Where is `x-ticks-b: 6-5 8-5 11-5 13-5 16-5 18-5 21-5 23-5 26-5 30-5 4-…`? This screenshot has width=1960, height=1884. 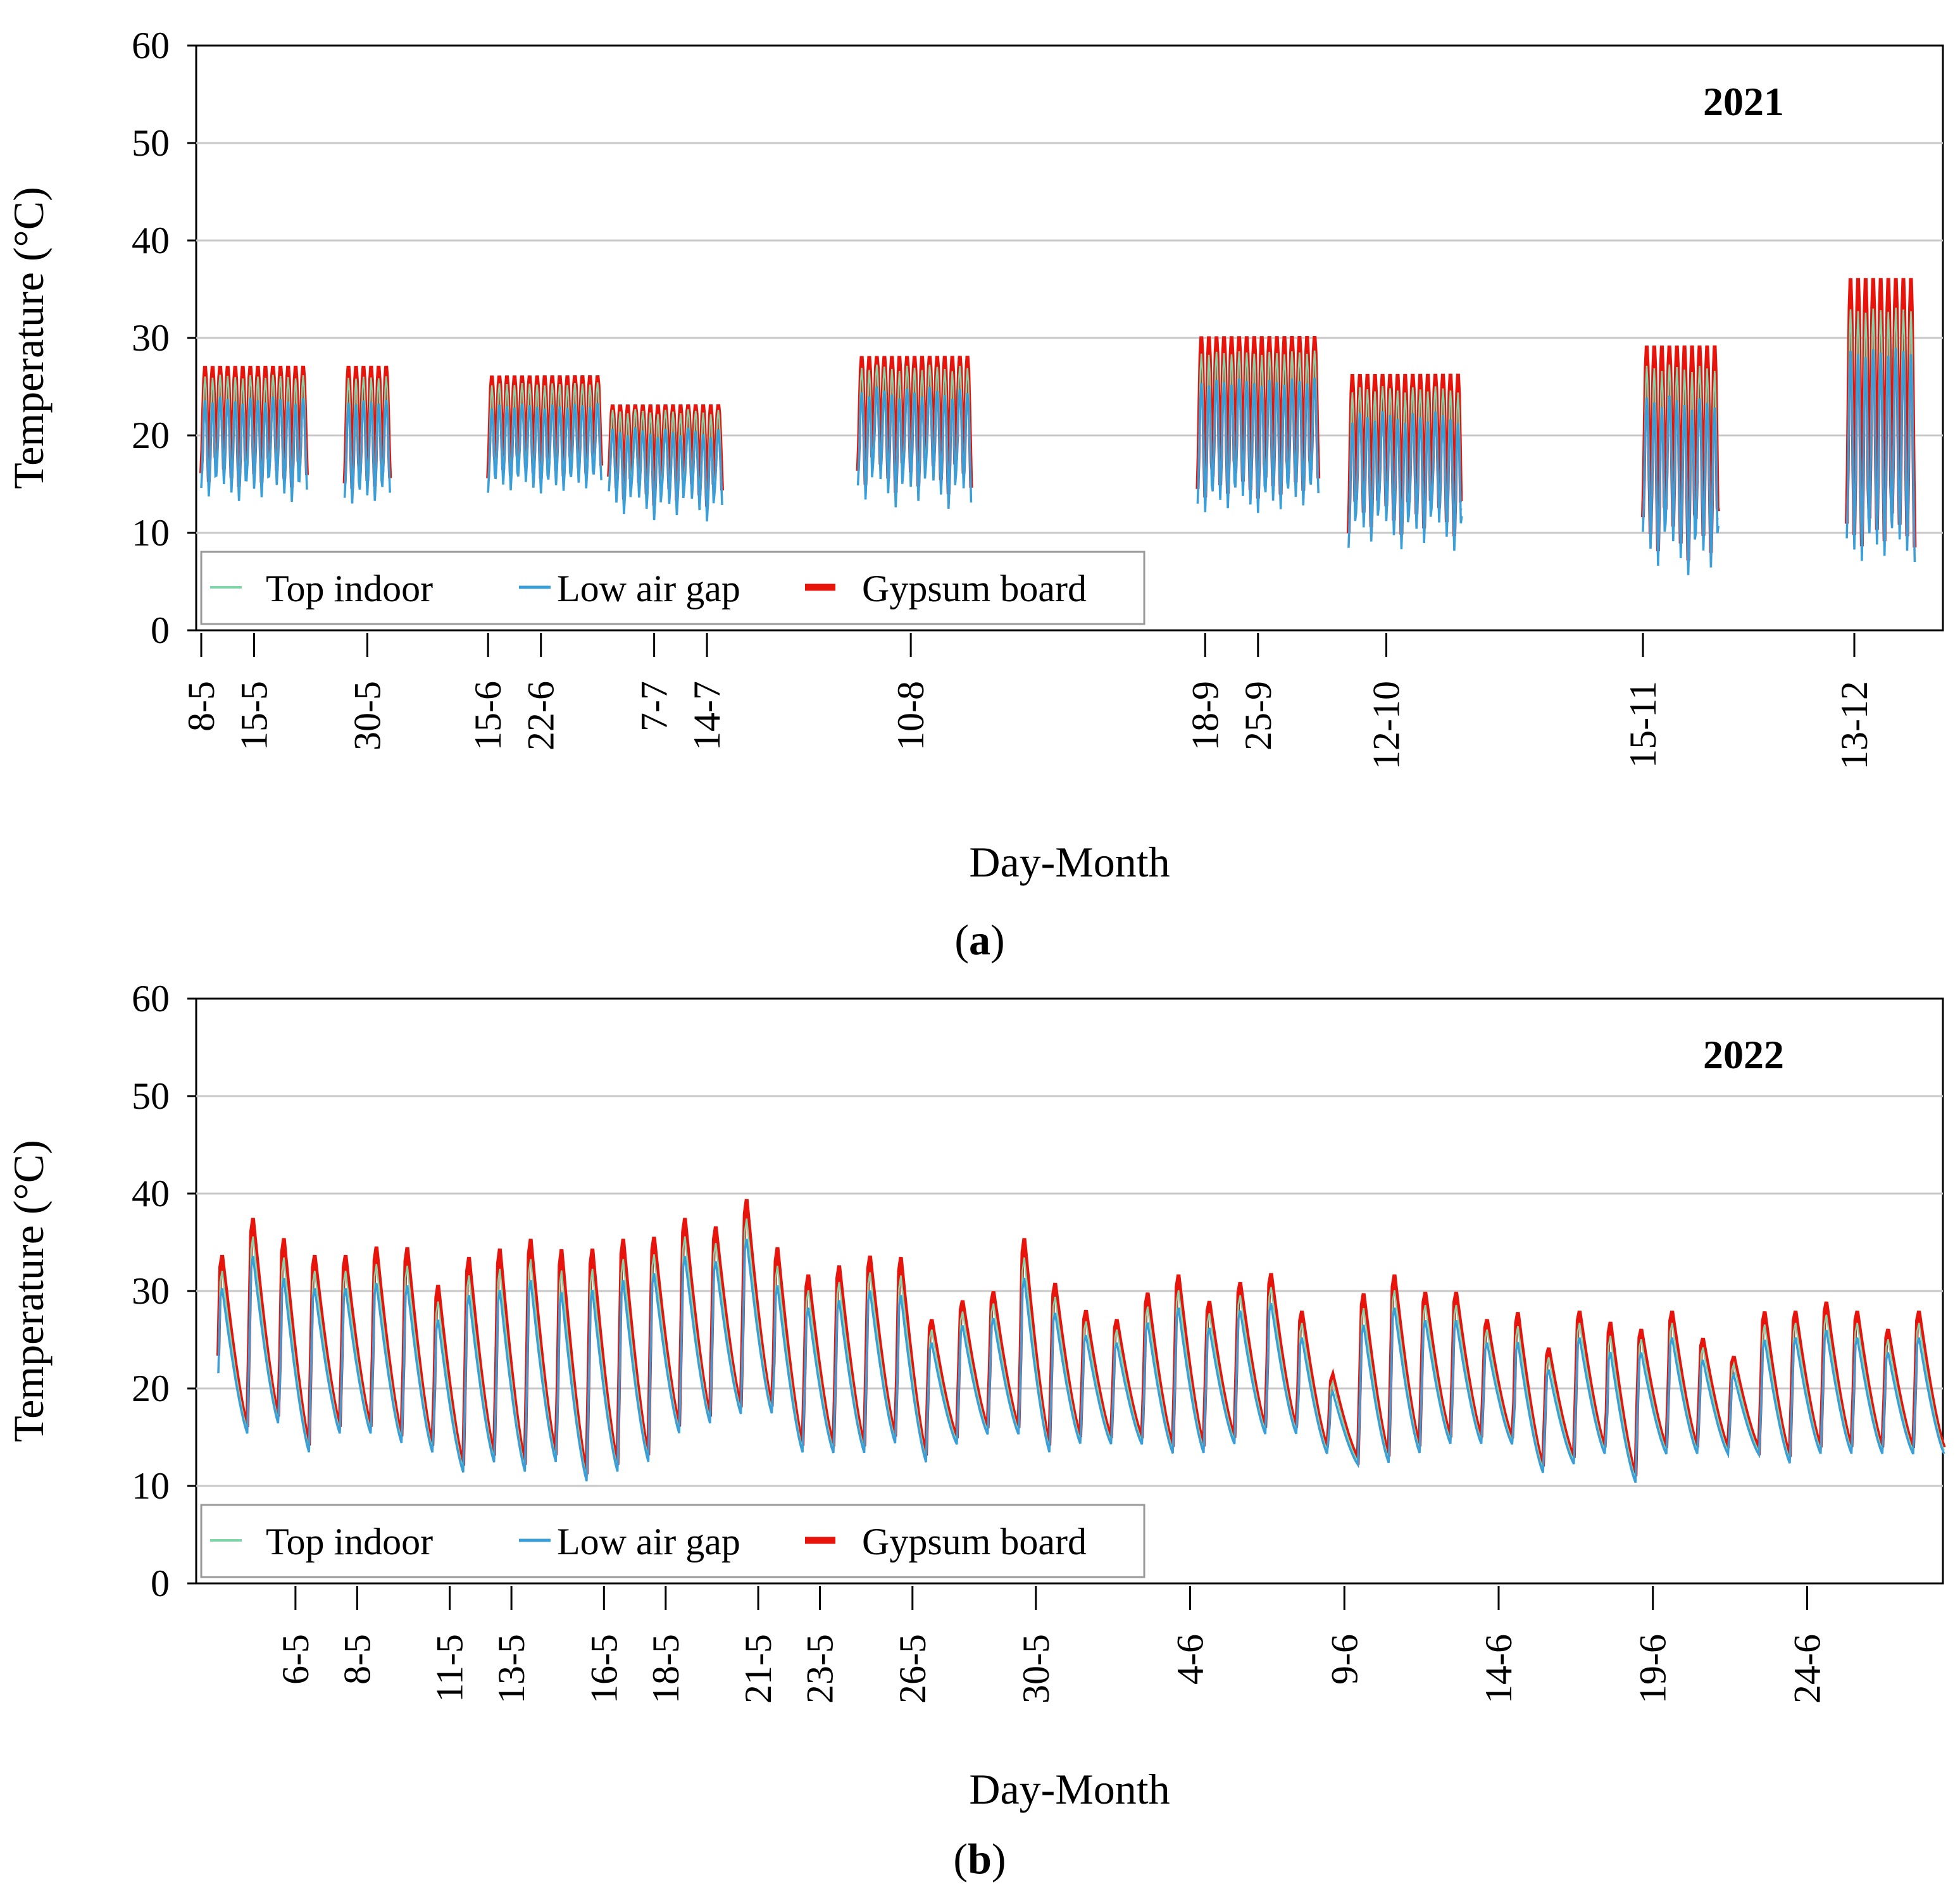 x-ticks-b: 6-5 8-5 11-5 13-5 16-5 18-5 21-5 23-5 26-5 30-5 4-… is located at coordinates (1051, 1645).